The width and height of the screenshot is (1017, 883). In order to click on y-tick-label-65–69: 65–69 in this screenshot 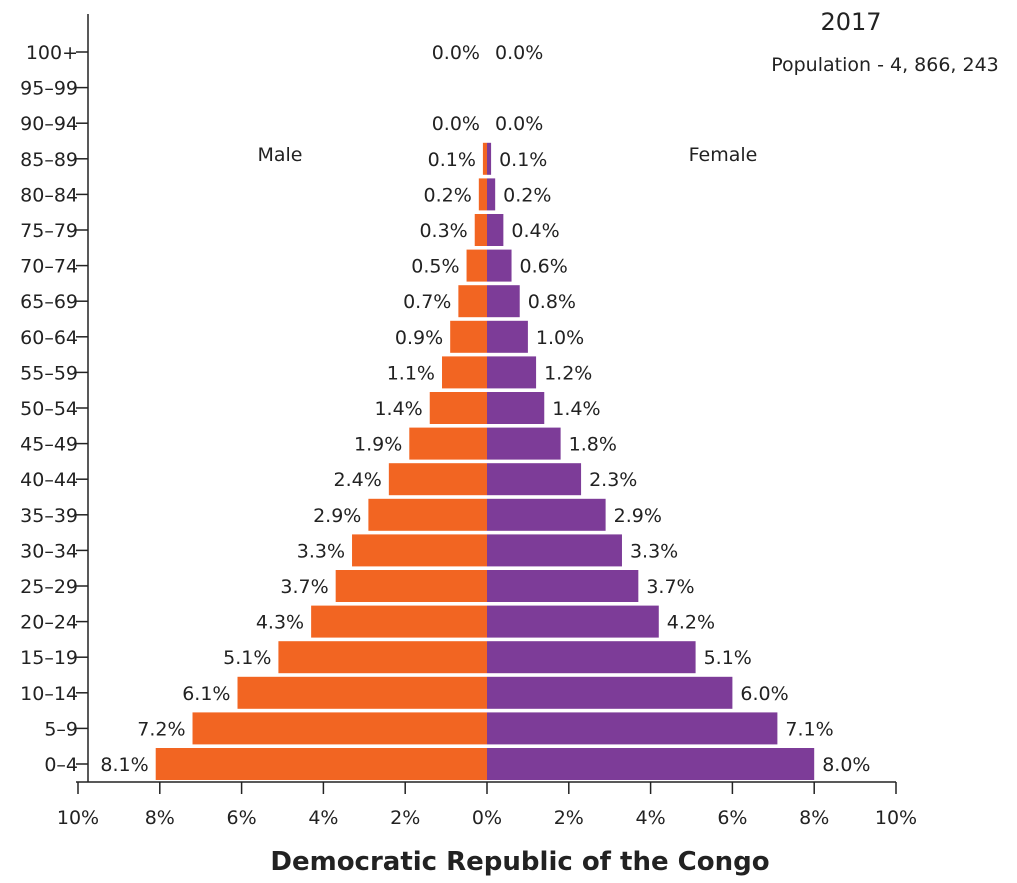, I will do `click(49, 302)`.